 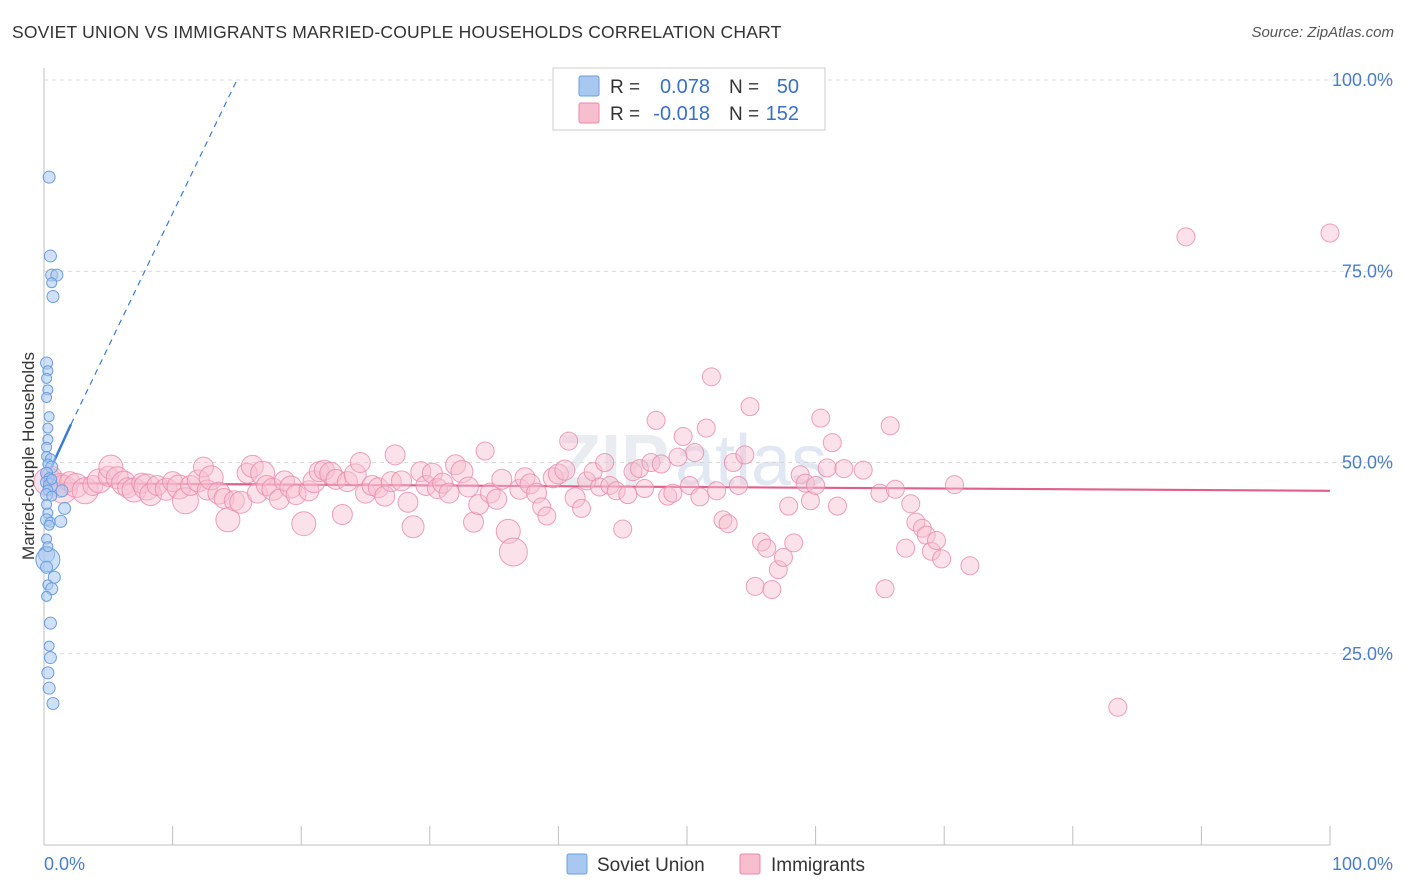 What do you see at coordinates (64, 864) in the screenshot?
I see `x-tick-label-start: 0.0%` at bounding box center [64, 864].